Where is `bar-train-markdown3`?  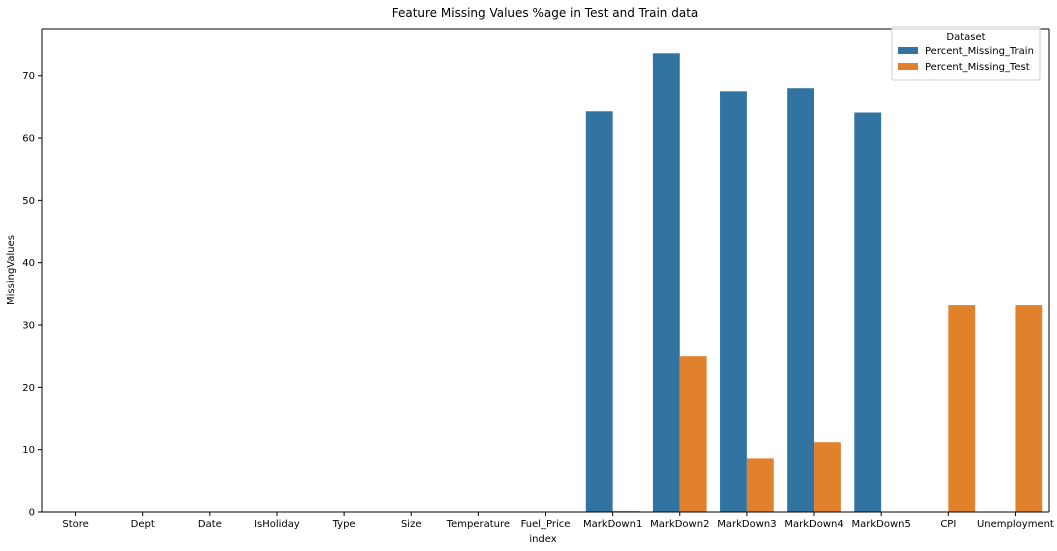
bar-train-markdown3 is located at coordinates (733, 301).